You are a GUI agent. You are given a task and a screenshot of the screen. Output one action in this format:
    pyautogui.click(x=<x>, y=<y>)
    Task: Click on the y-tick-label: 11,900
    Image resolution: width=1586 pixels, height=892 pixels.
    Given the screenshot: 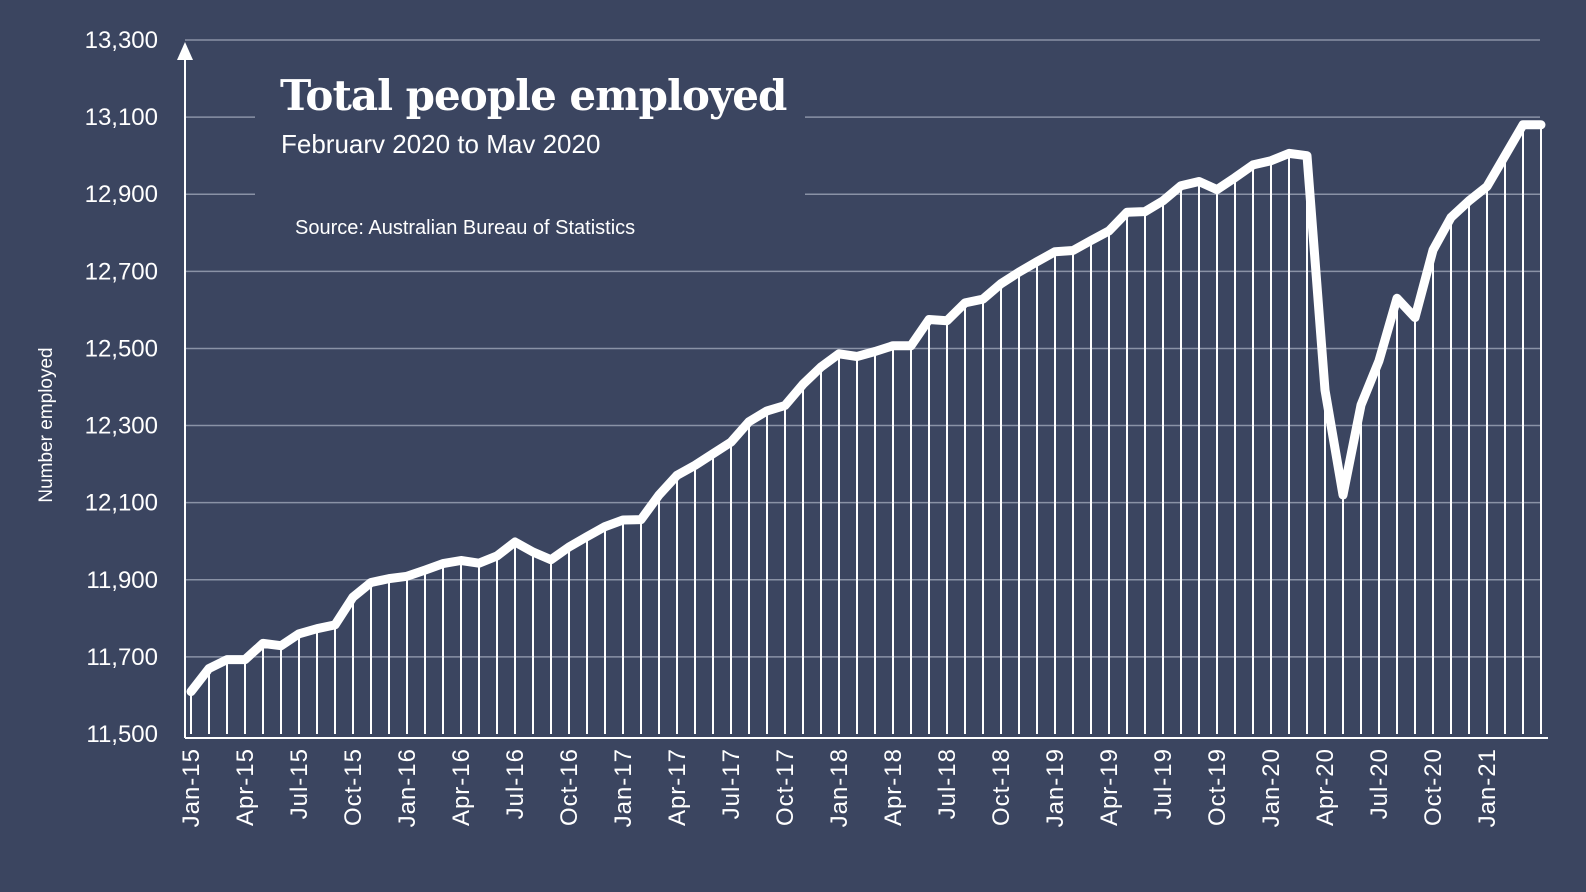 What is the action you would take?
    pyautogui.click(x=122, y=580)
    